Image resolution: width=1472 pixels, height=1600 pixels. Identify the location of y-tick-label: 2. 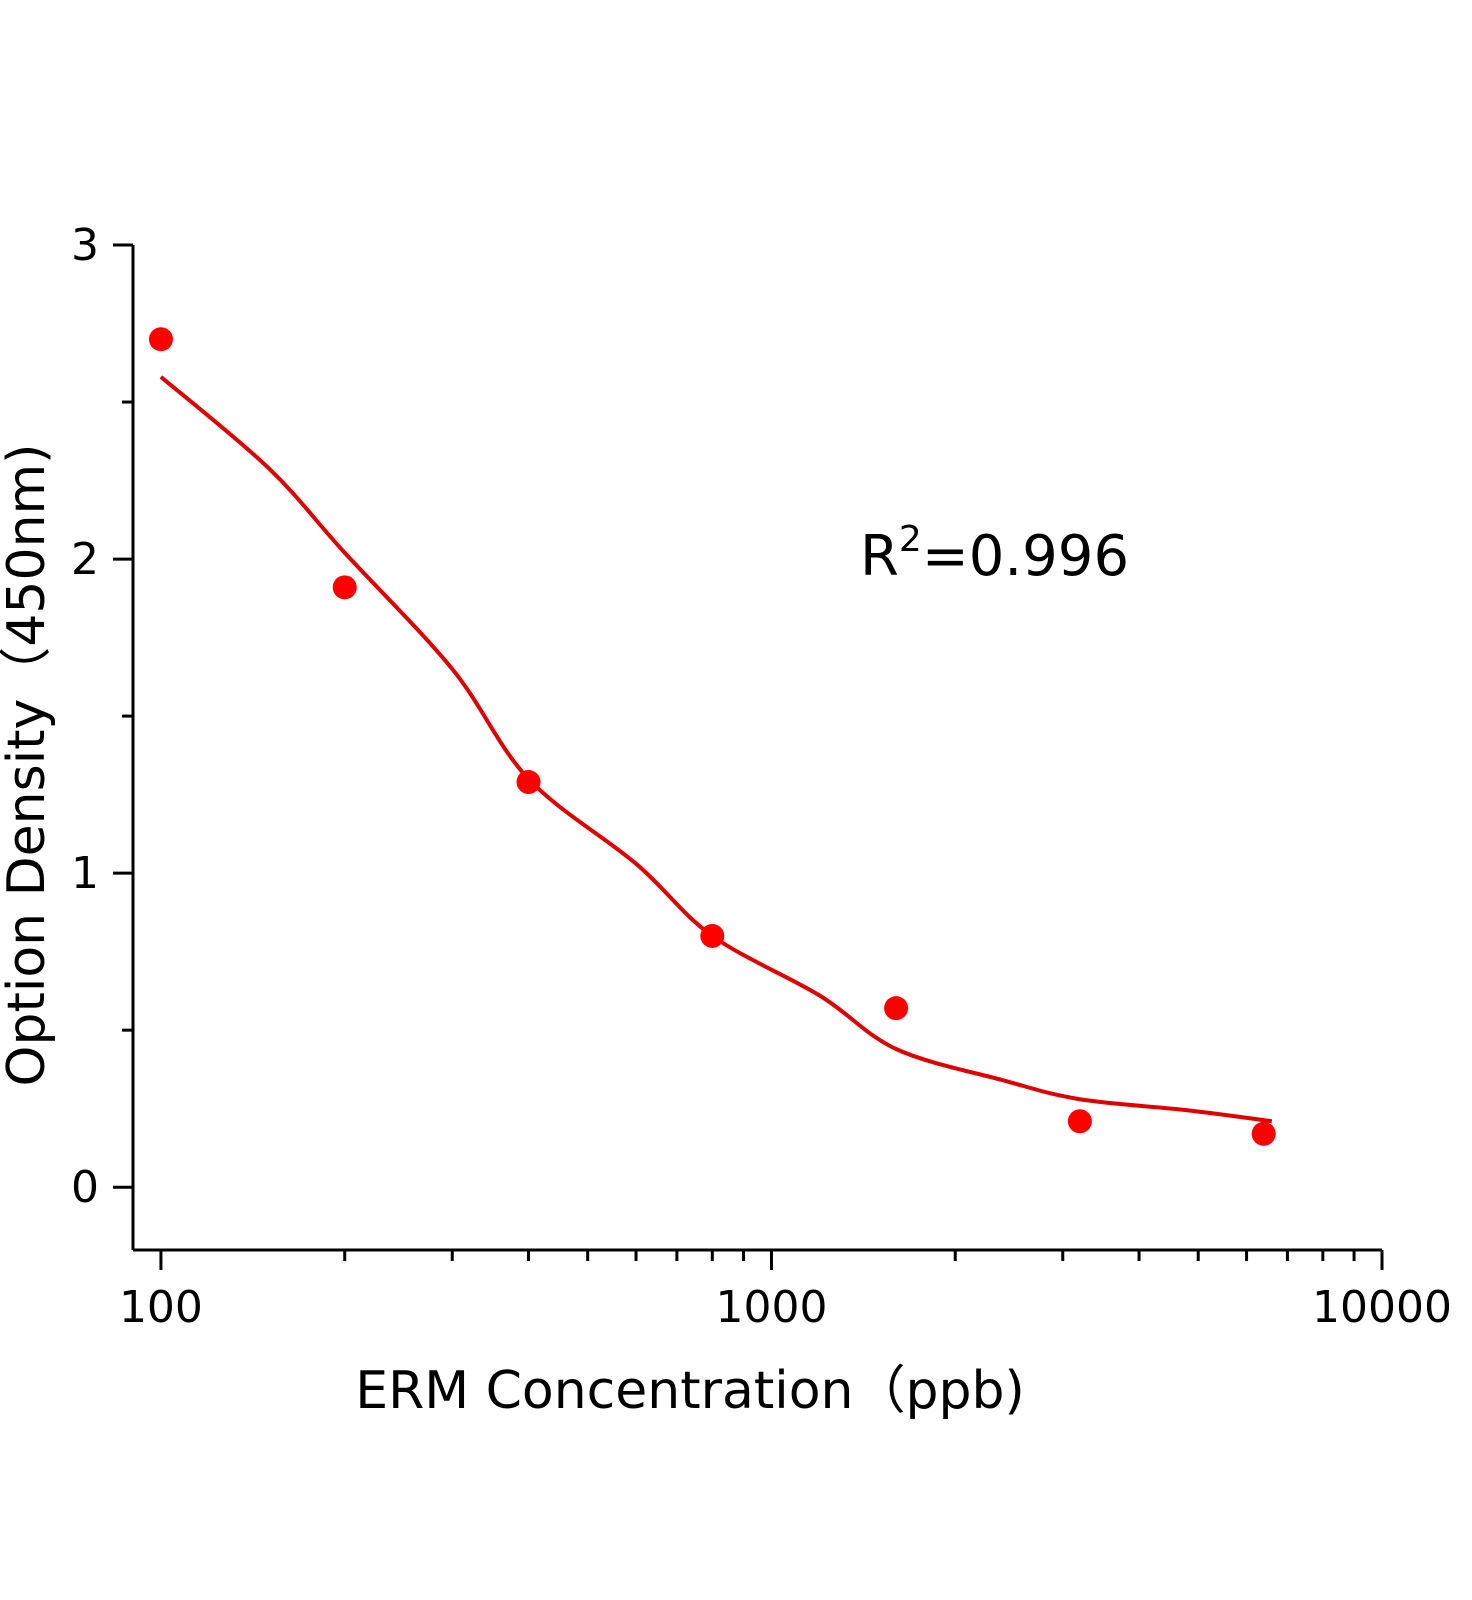
(85, 559).